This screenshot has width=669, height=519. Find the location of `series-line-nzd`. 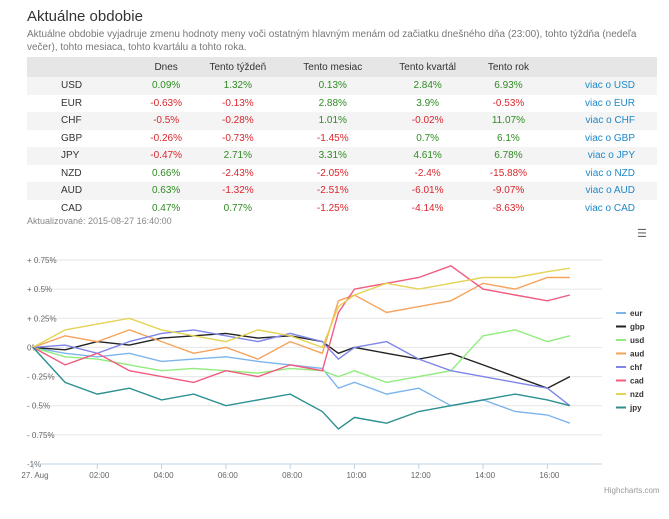

series-line-nzd is located at coordinates (301, 308).